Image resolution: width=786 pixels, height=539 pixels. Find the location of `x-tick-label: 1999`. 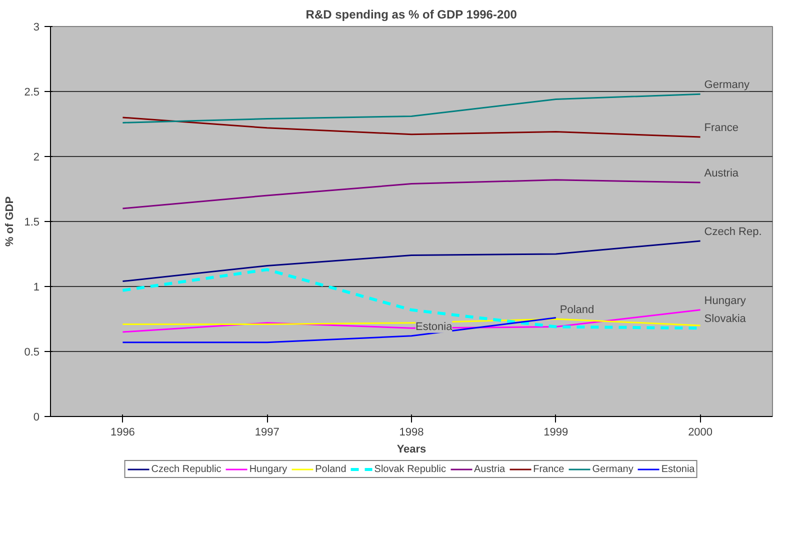

x-tick-label: 1999 is located at coordinates (556, 432).